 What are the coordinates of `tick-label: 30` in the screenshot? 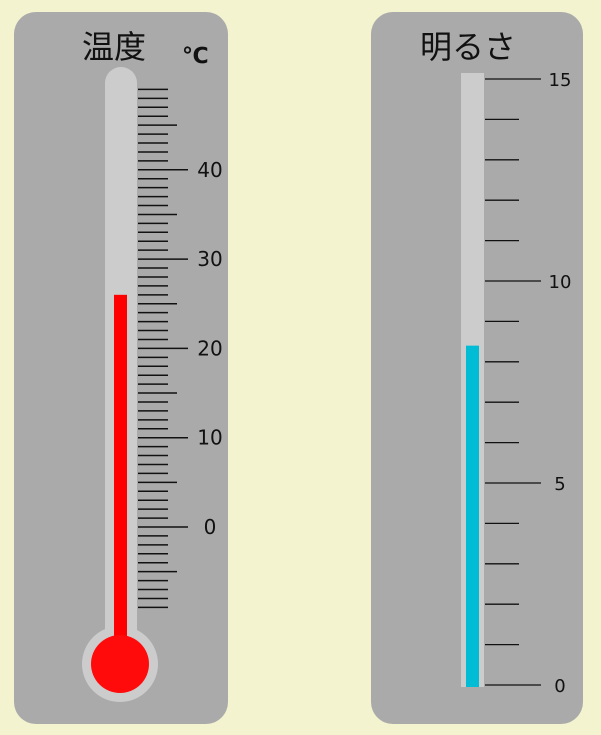 It's located at (209, 259).